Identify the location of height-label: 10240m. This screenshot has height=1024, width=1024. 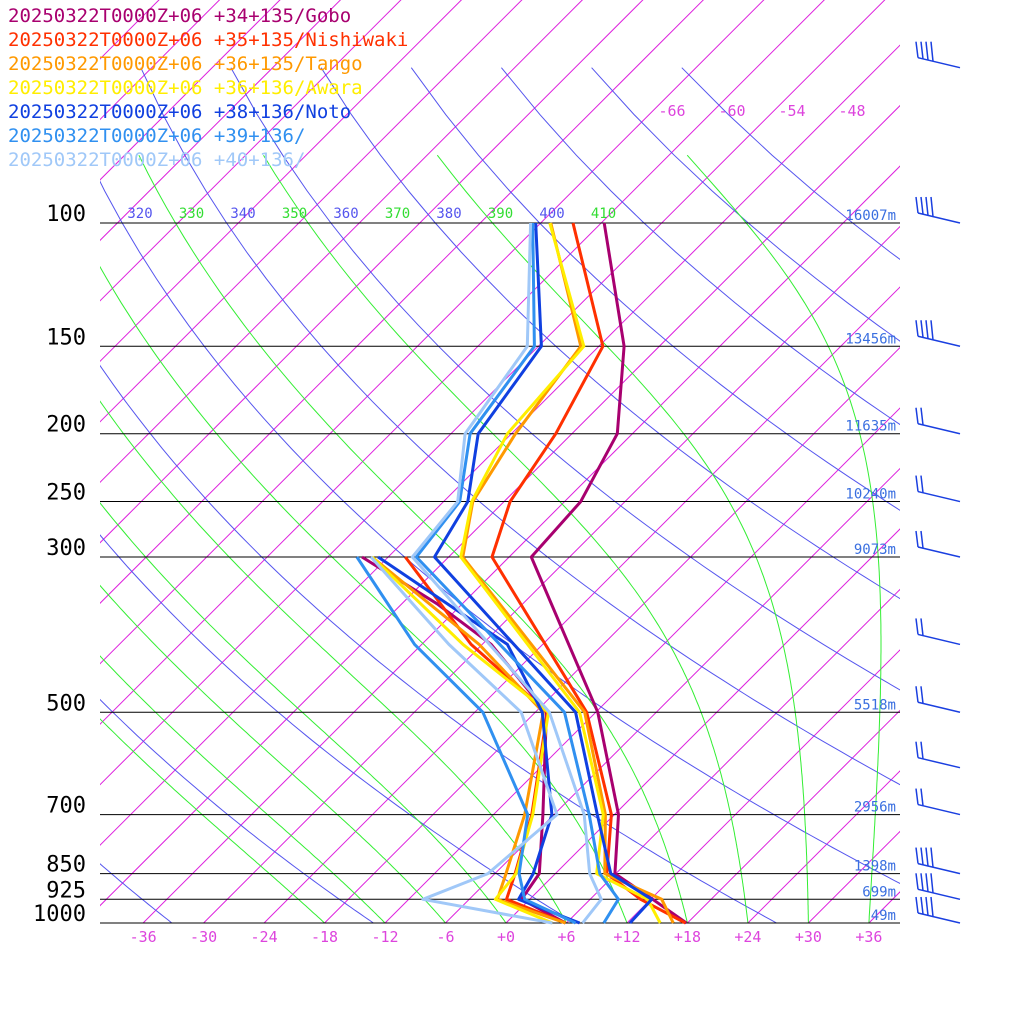
(870, 495).